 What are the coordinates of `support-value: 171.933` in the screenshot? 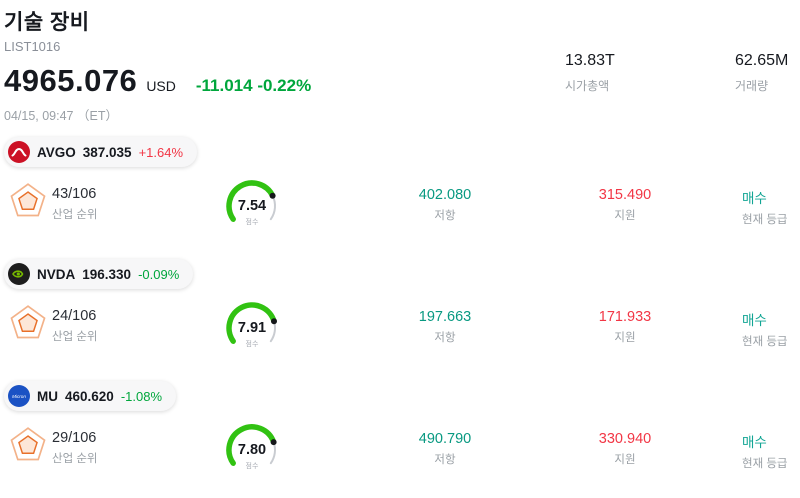 It's located at (625, 317).